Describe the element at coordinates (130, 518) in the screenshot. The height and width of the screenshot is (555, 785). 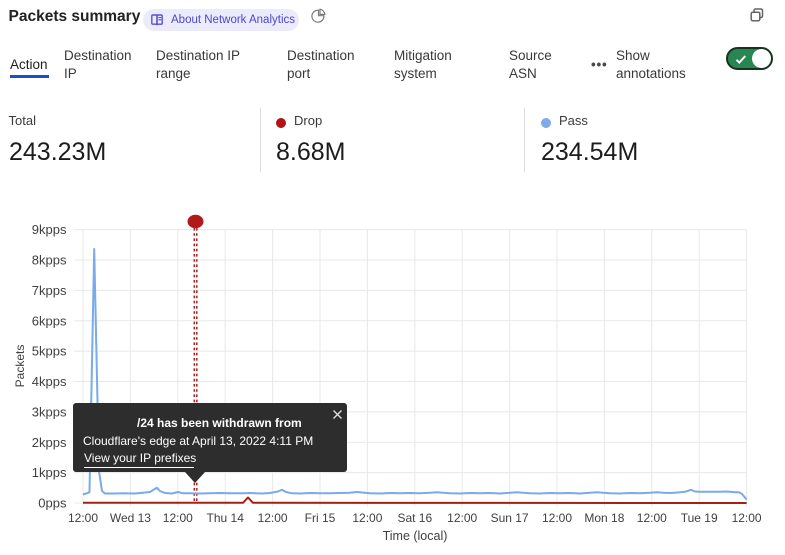
I see `svg-text: Wed 13` at that location.